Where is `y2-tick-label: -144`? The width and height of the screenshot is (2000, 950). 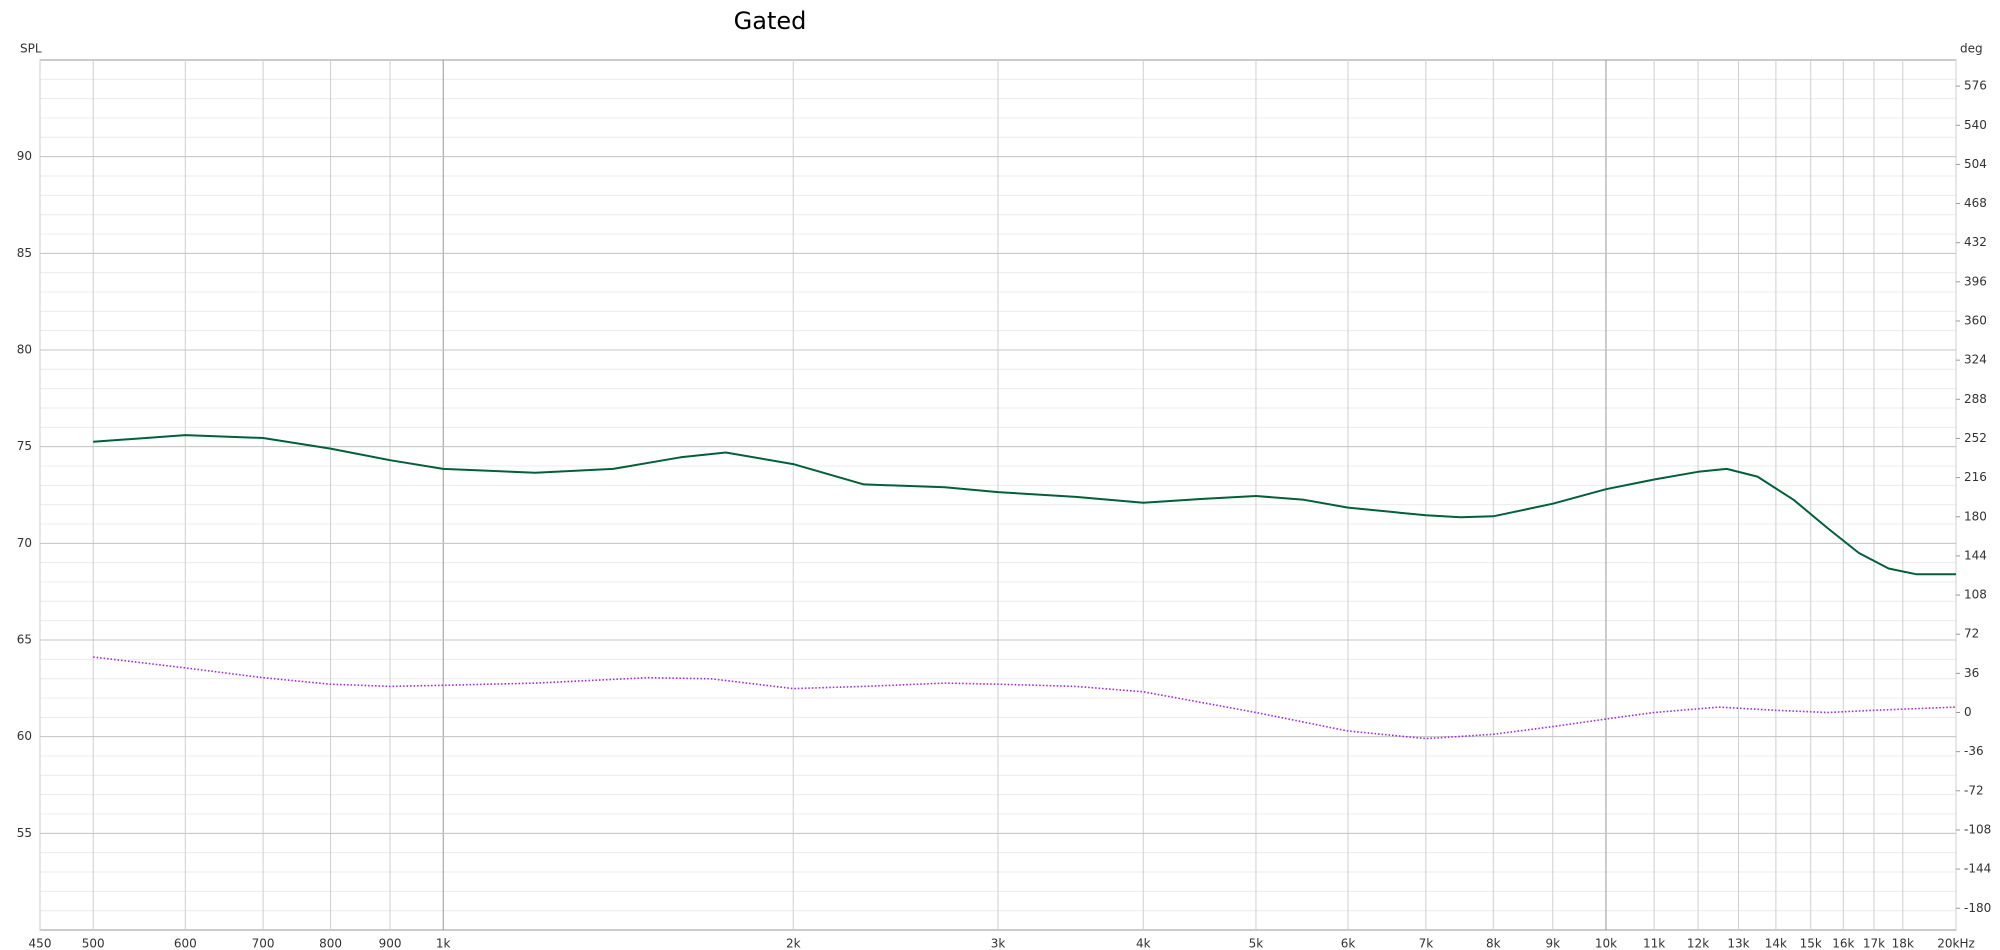
y2-tick-label: -144 is located at coordinates (1977, 869).